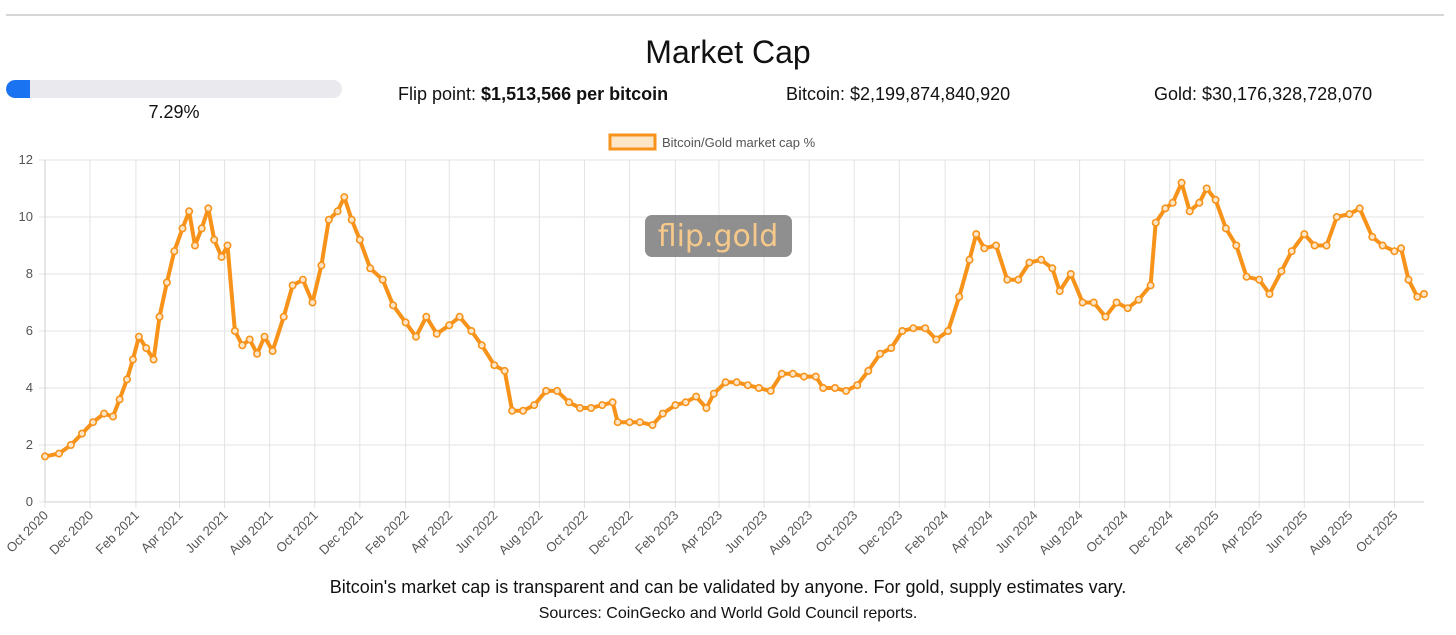 The height and width of the screenshot is (635, 1456). What do you see at coordinates (656, 532) in the screenshot?
I see `x-tick-label: Feb 2023` at bounding box center [656, 532].